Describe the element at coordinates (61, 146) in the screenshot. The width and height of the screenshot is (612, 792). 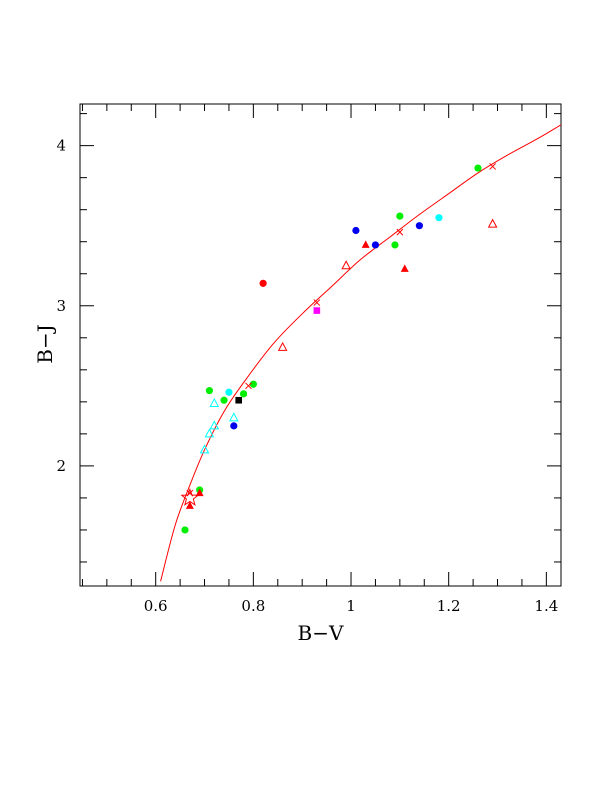
I see `y-tick-label: 4` at that location.